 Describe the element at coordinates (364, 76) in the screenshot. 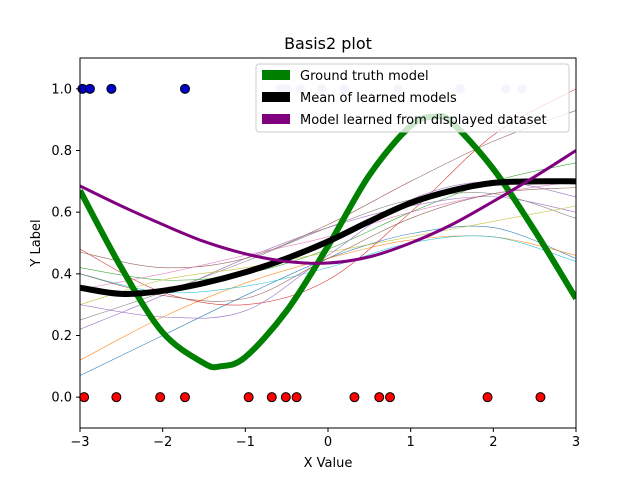

I see `legend-label-ground-truth: Ground truth model` at that location.